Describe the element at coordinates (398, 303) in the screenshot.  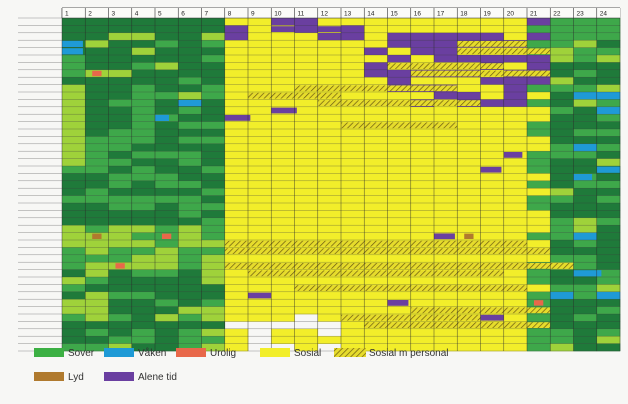
I see `alone-mark` at that location.